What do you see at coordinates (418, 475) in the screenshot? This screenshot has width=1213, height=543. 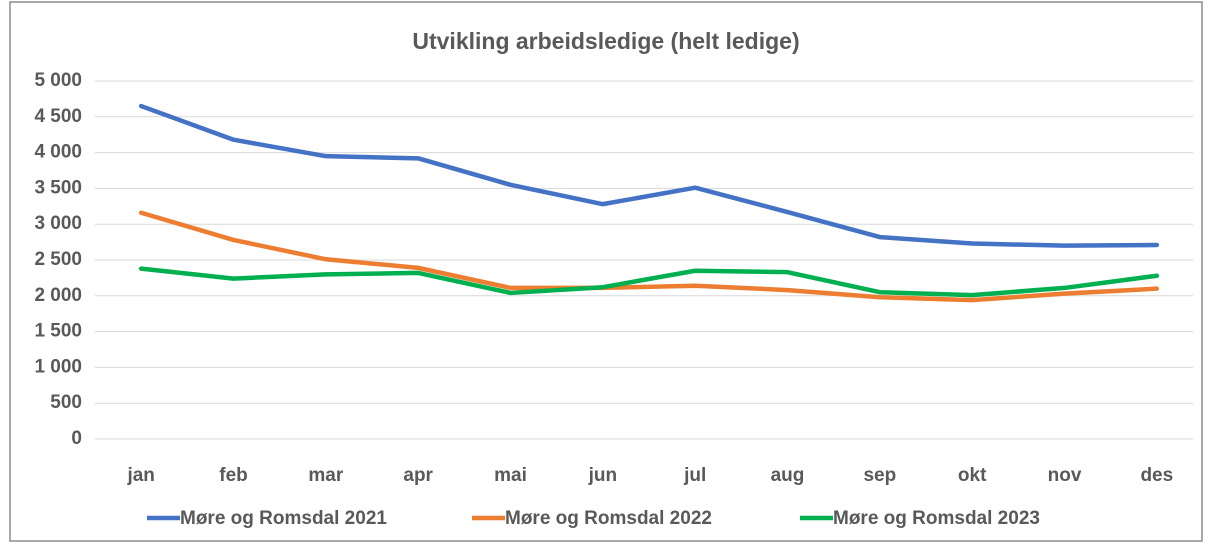 I see `x-tick-label: apr` at bounding box center [418, 475].